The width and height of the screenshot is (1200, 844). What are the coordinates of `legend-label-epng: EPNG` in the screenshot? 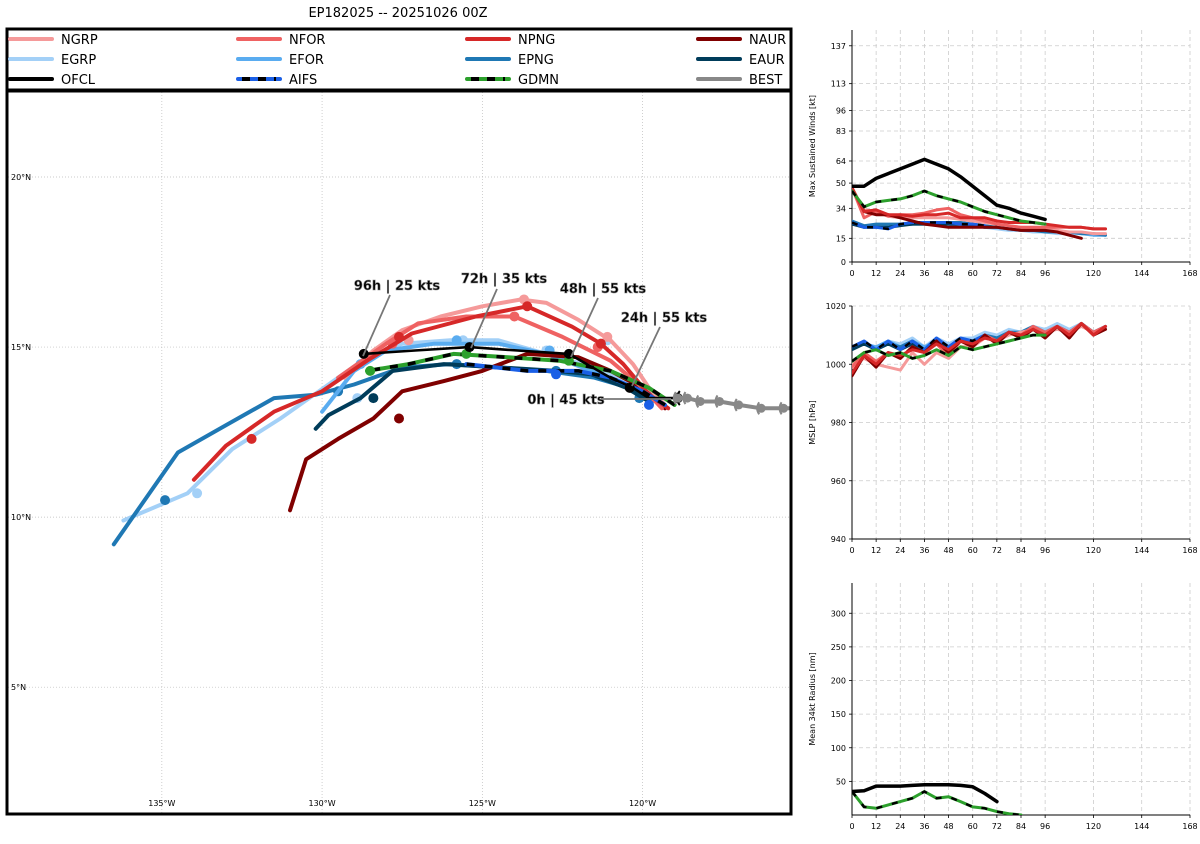 It's located at (536, 60).